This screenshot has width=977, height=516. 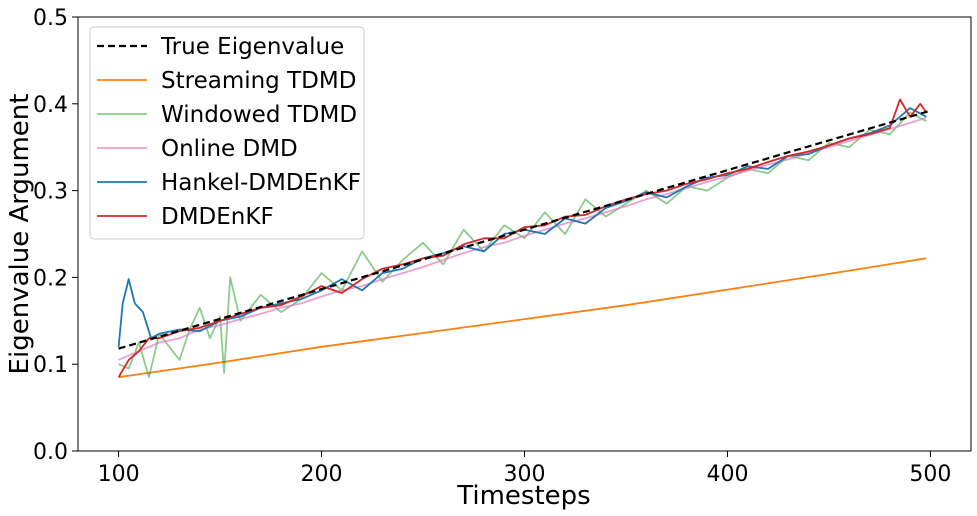 What do you see at coordinates (322, 474) in the screenshot?
I see `x-tick-label: 200` at bounding box center [322, 474].